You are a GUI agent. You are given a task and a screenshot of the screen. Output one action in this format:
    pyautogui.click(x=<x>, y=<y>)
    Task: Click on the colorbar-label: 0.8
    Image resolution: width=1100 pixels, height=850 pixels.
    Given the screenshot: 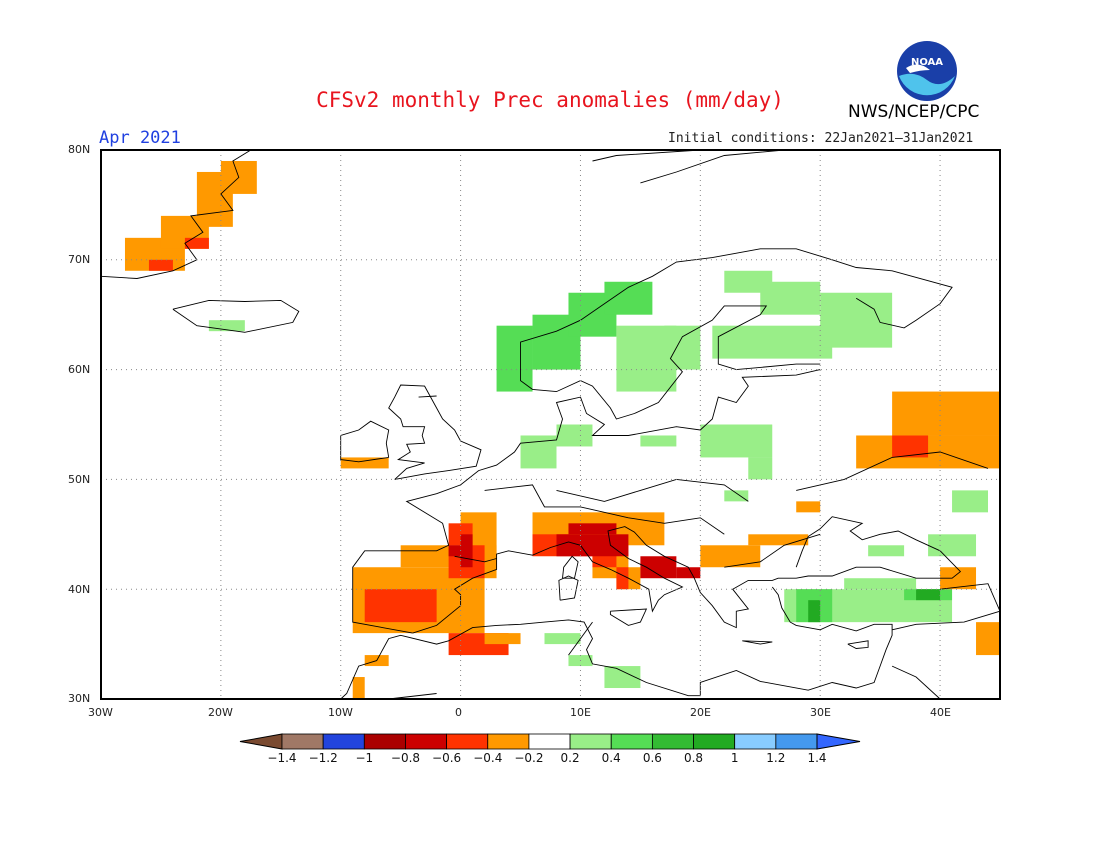 What is the action you would take?
    pyautogui.click(x=693, y=758)
    